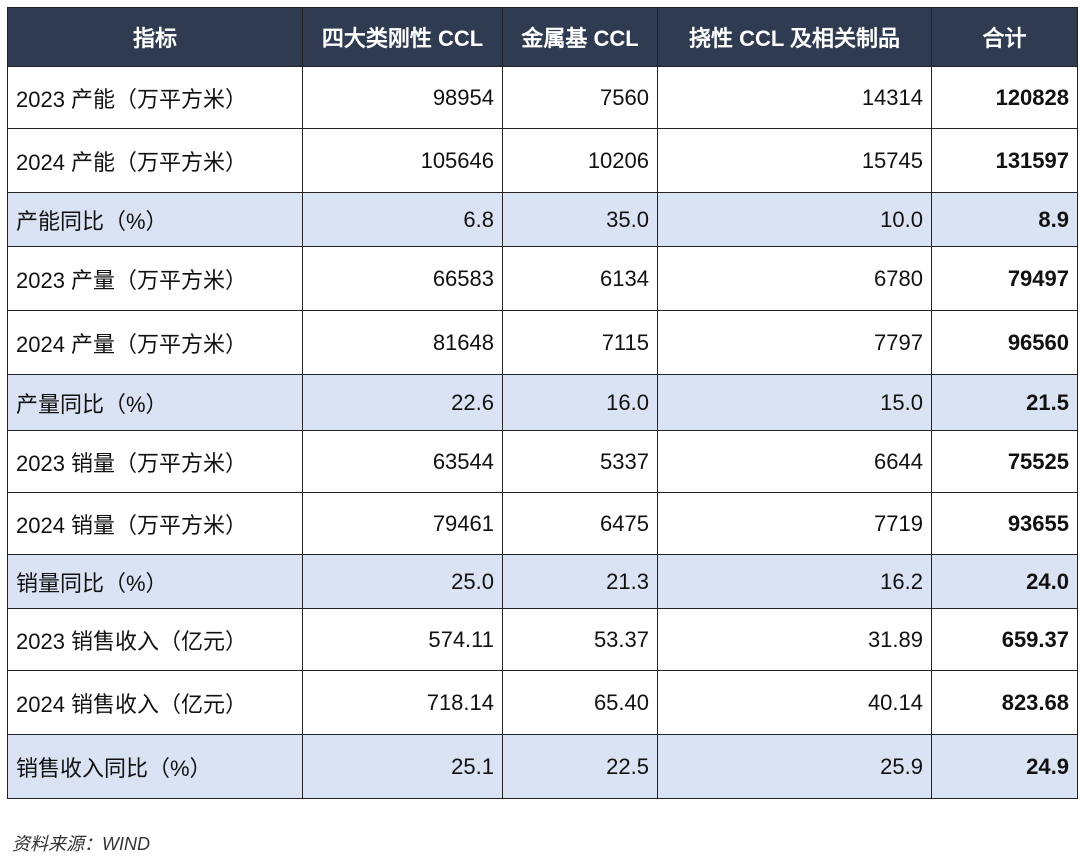 Image resolution: width=1080 pixels, height=864 pixels. I want to click on cell: 120828, so click(1004, 97).